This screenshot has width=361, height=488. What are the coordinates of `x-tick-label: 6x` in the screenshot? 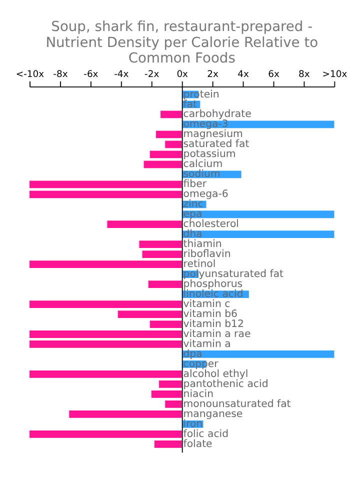 It's located at (274, 74).